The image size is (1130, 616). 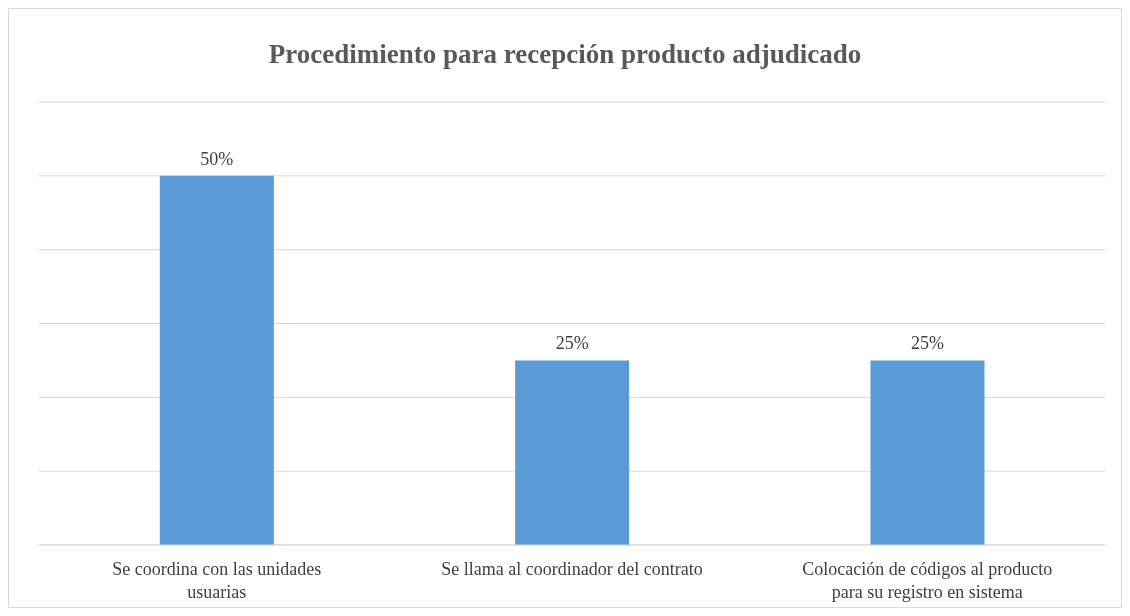 What do you see at coordinates (572, 569) in the screenshot?
I see `x-tick-label: Se llama al coordinador del contrato` at bounding box center [572, 569].